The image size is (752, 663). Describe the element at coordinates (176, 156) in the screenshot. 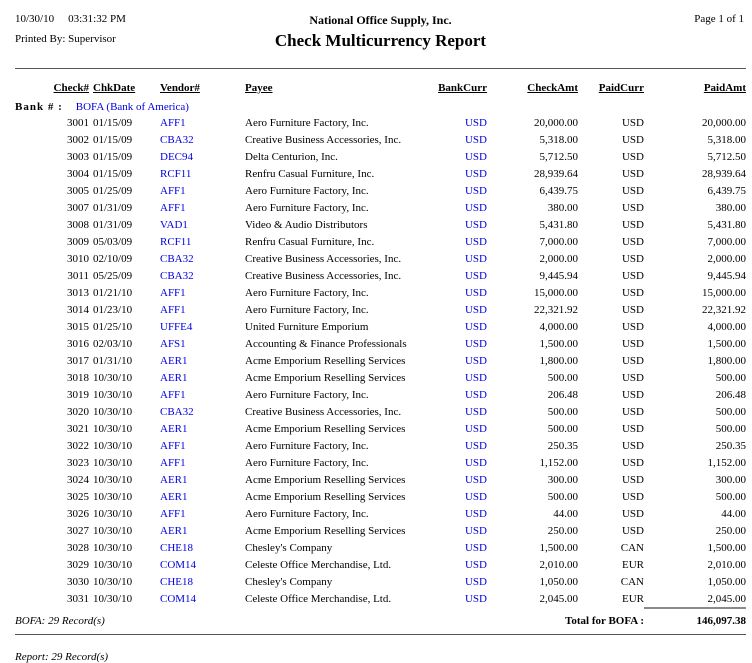

I see `vendor-no-link: DEC94` at that location.